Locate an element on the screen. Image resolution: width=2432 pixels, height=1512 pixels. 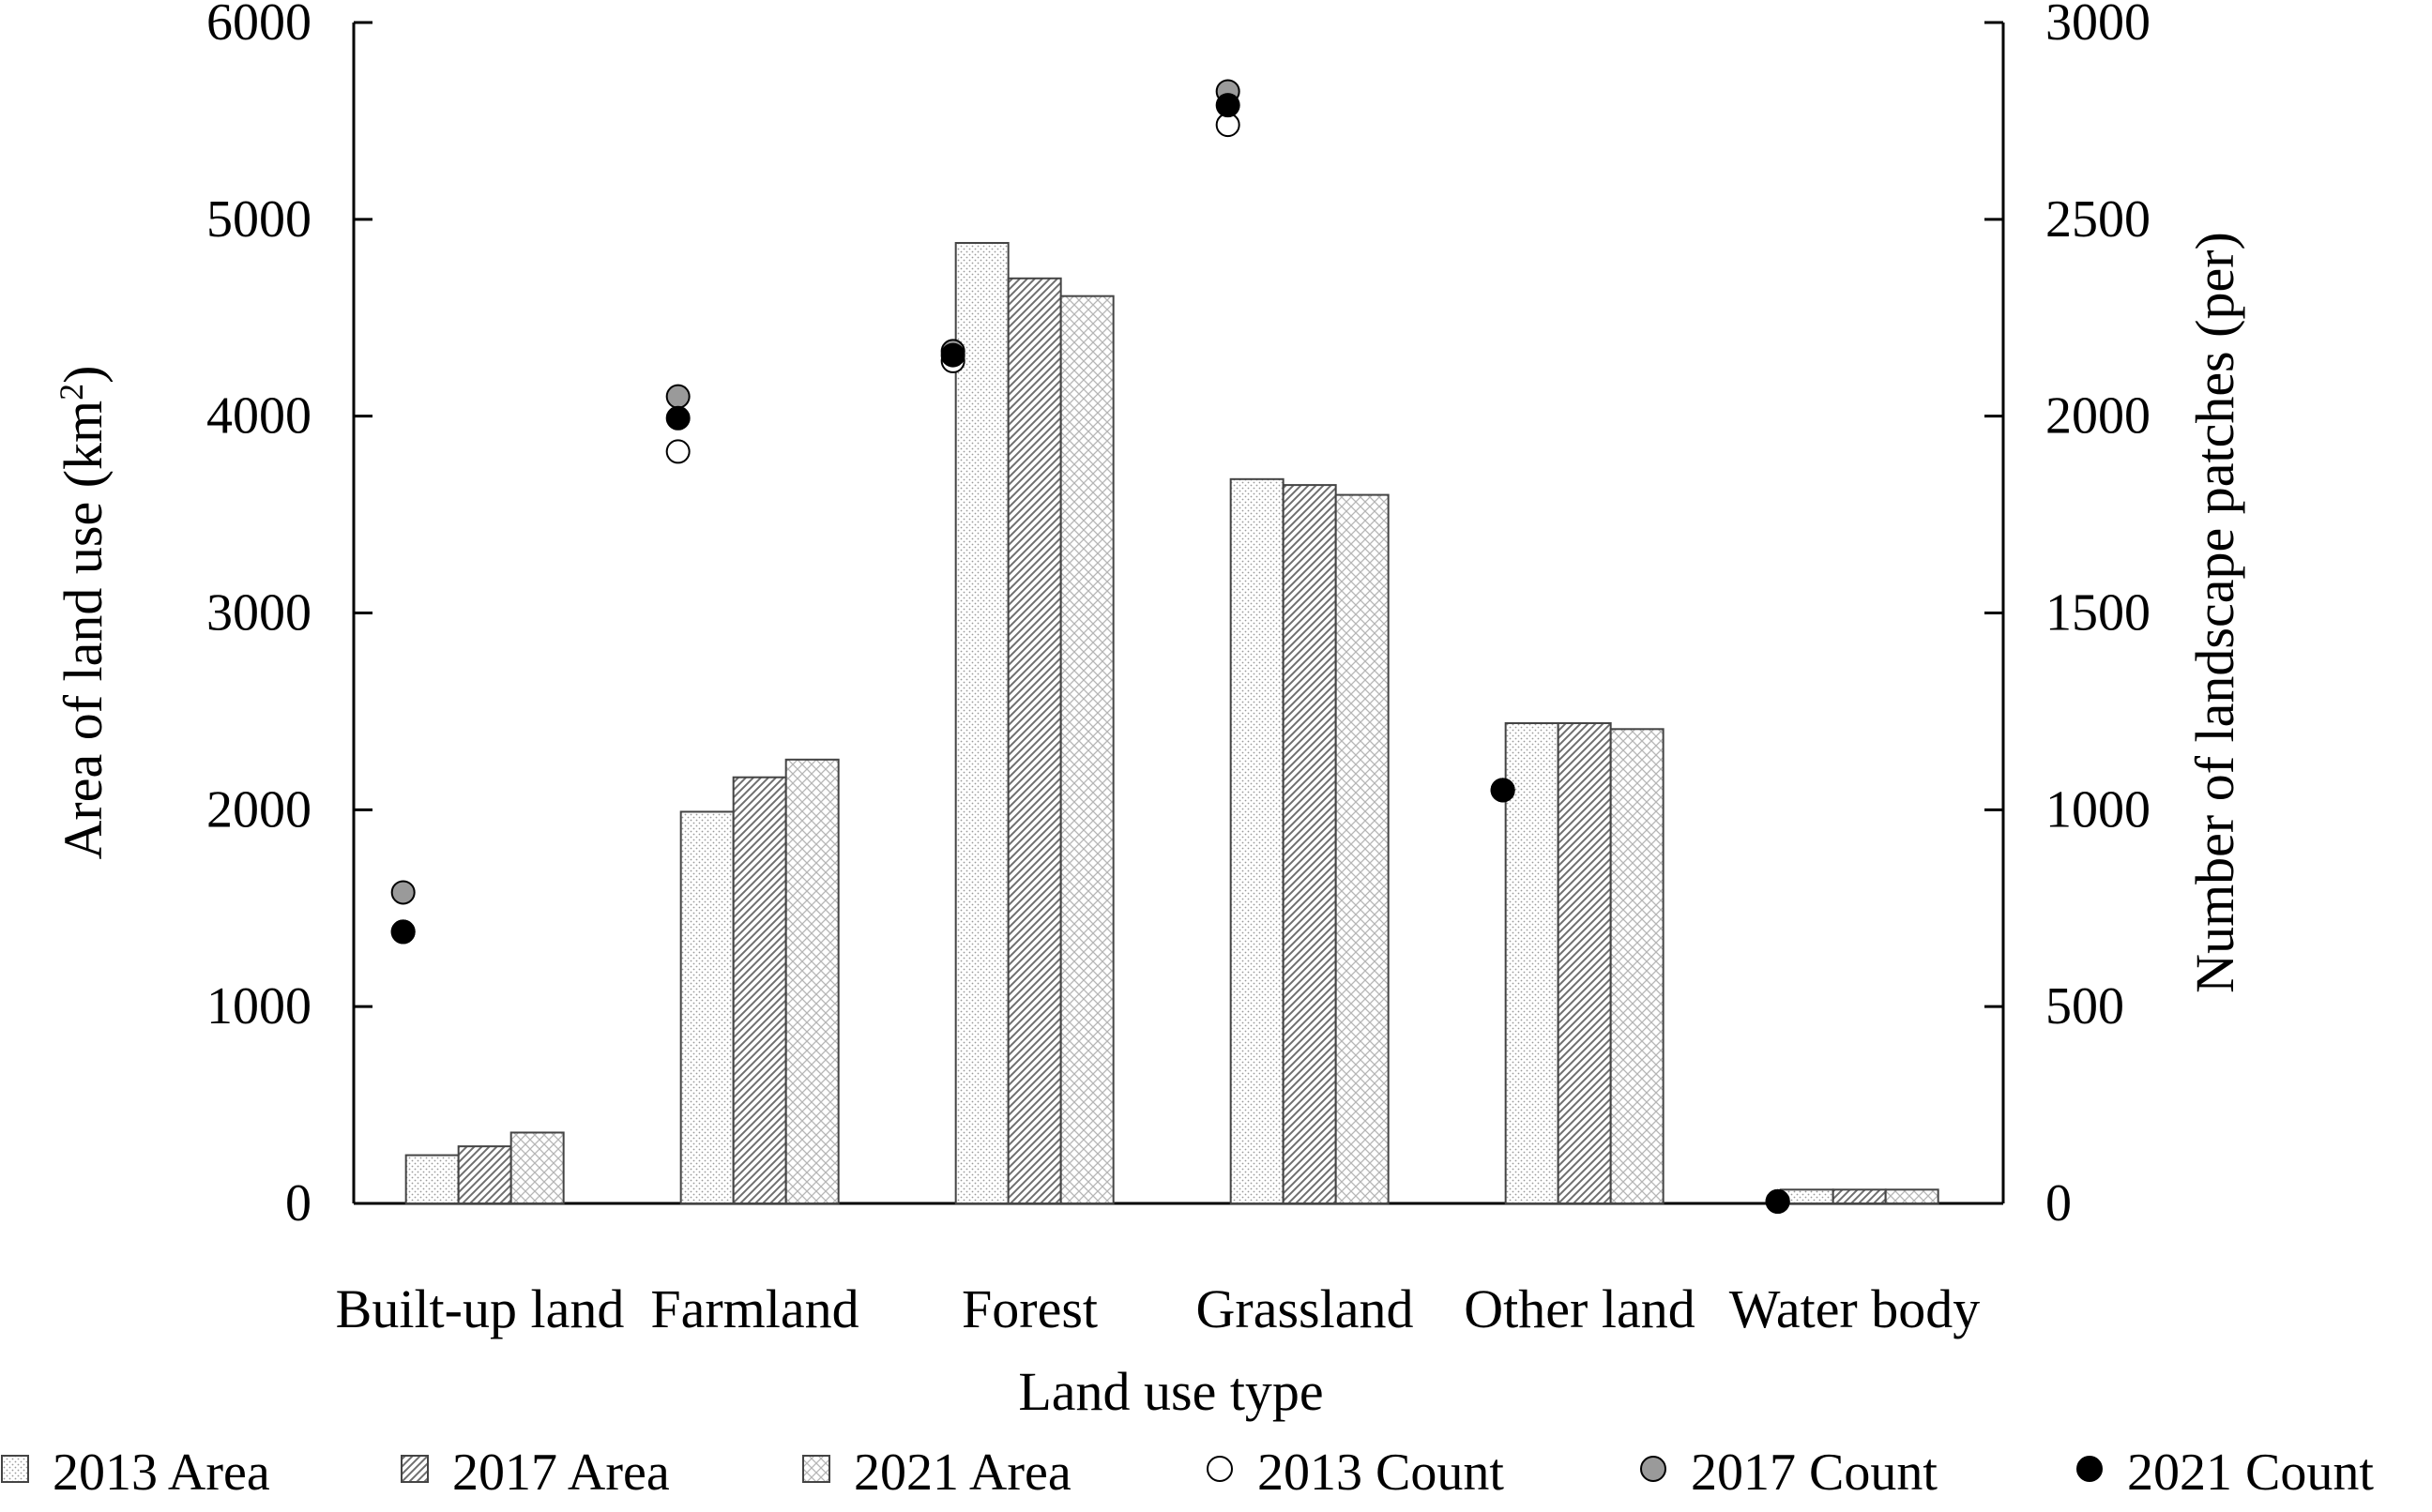
right-tick-label: 2500 is located at coordinates (2098, 219).